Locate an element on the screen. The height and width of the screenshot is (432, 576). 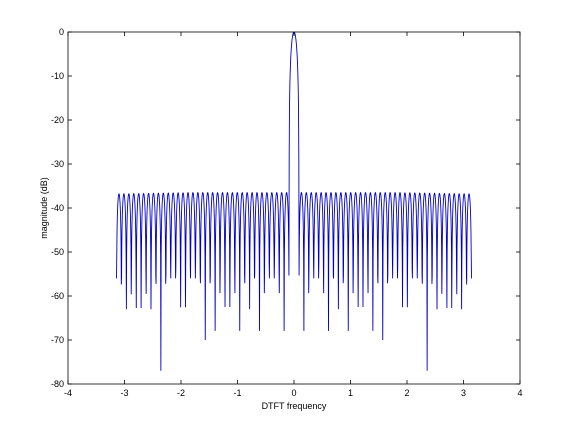
x-tick-label: 3 is located at coordinates (463, 393).